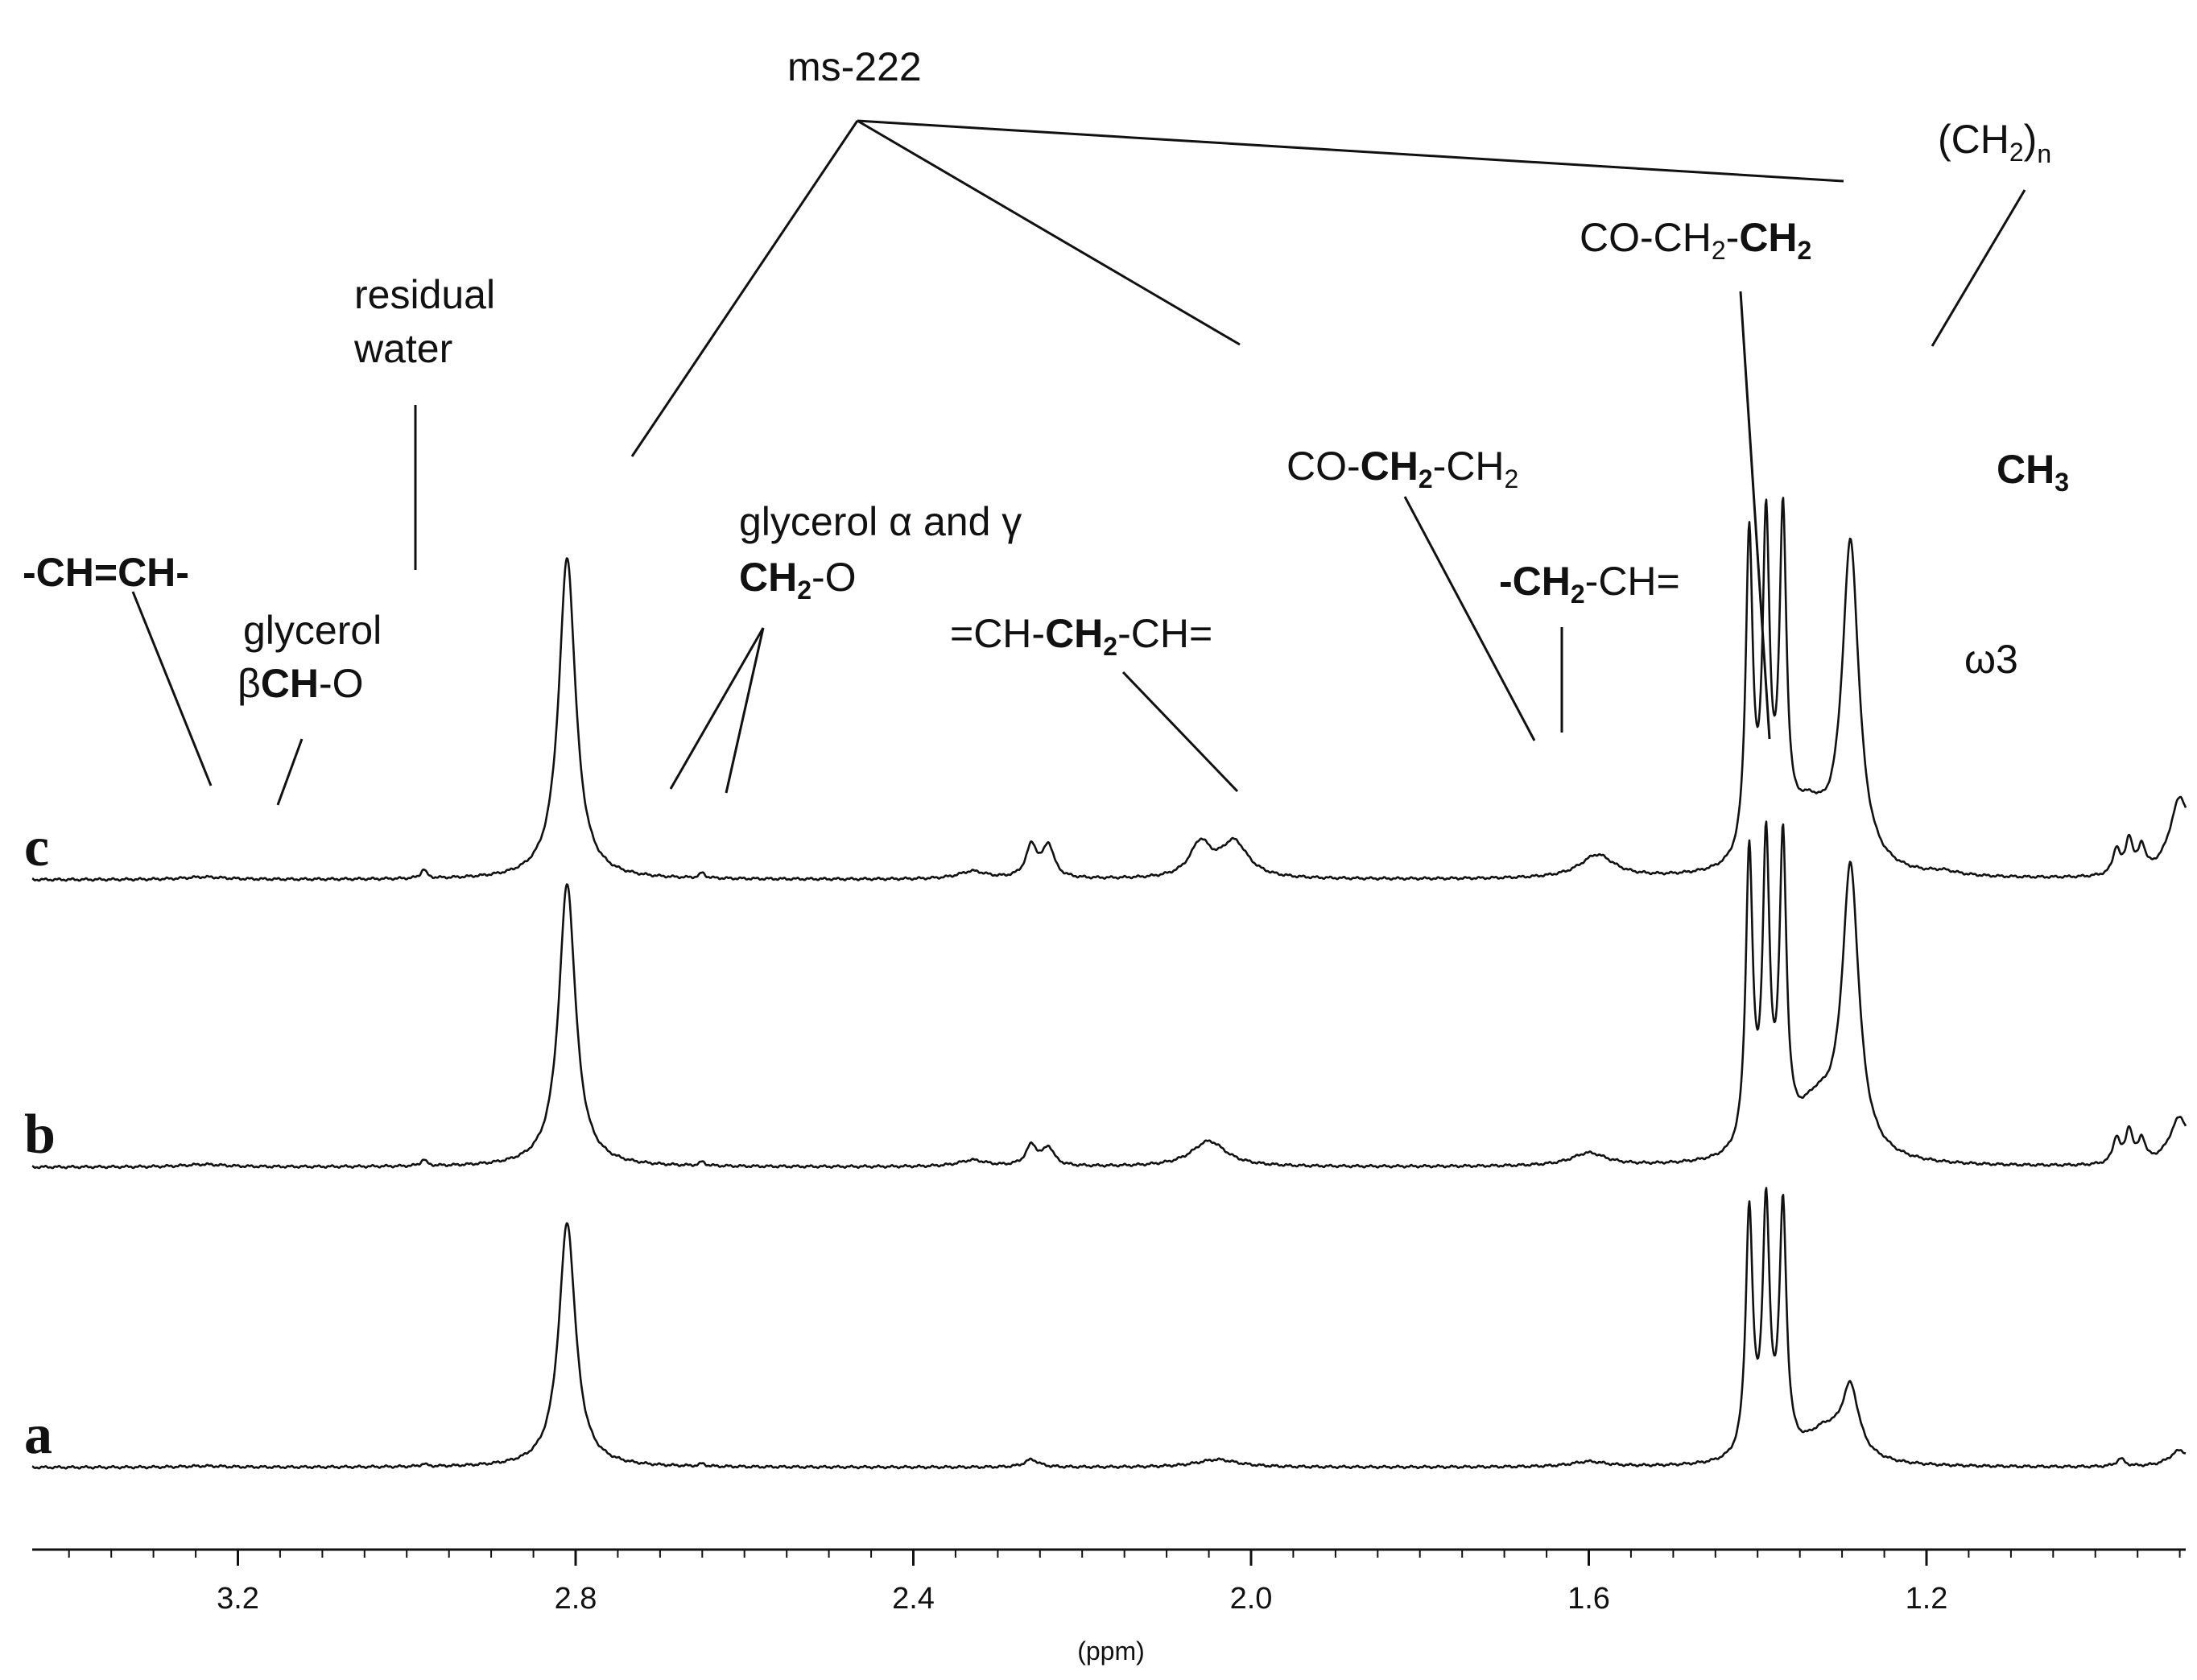 The height and width of the screenshot is (1680, 2197). What do you see at coordinates (1469, 618) in the screenshot?
I see `co-alpha-leader` at bounding box center [1469, 618].